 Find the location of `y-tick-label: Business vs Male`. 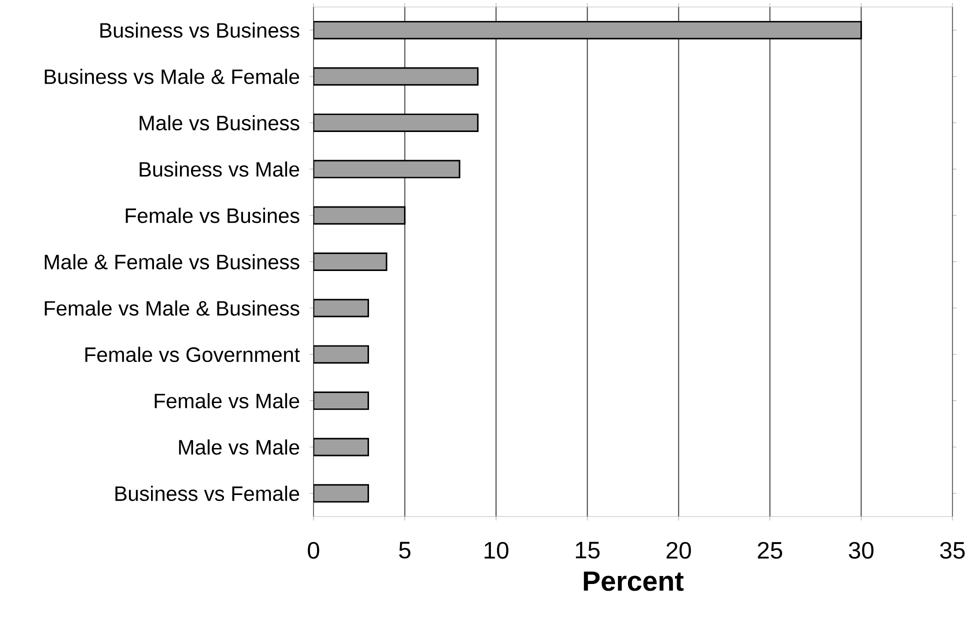

y-tick-label: Business vs Male is located at coordinates (220, 169).